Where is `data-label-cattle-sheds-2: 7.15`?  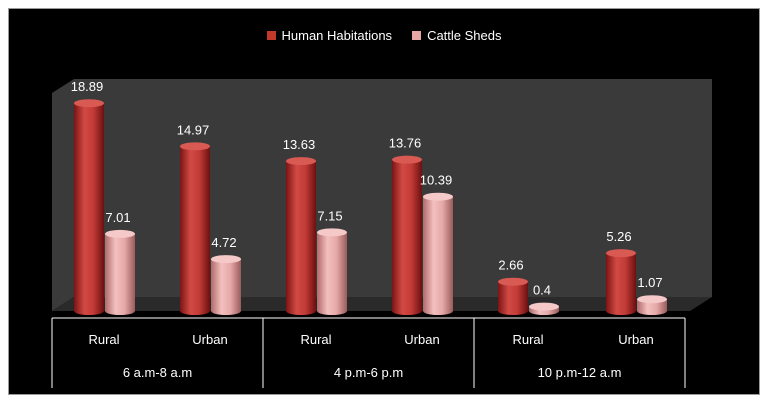 data-label-cattle-sheds-2: 7.15 is located at coordinates (329, 215).